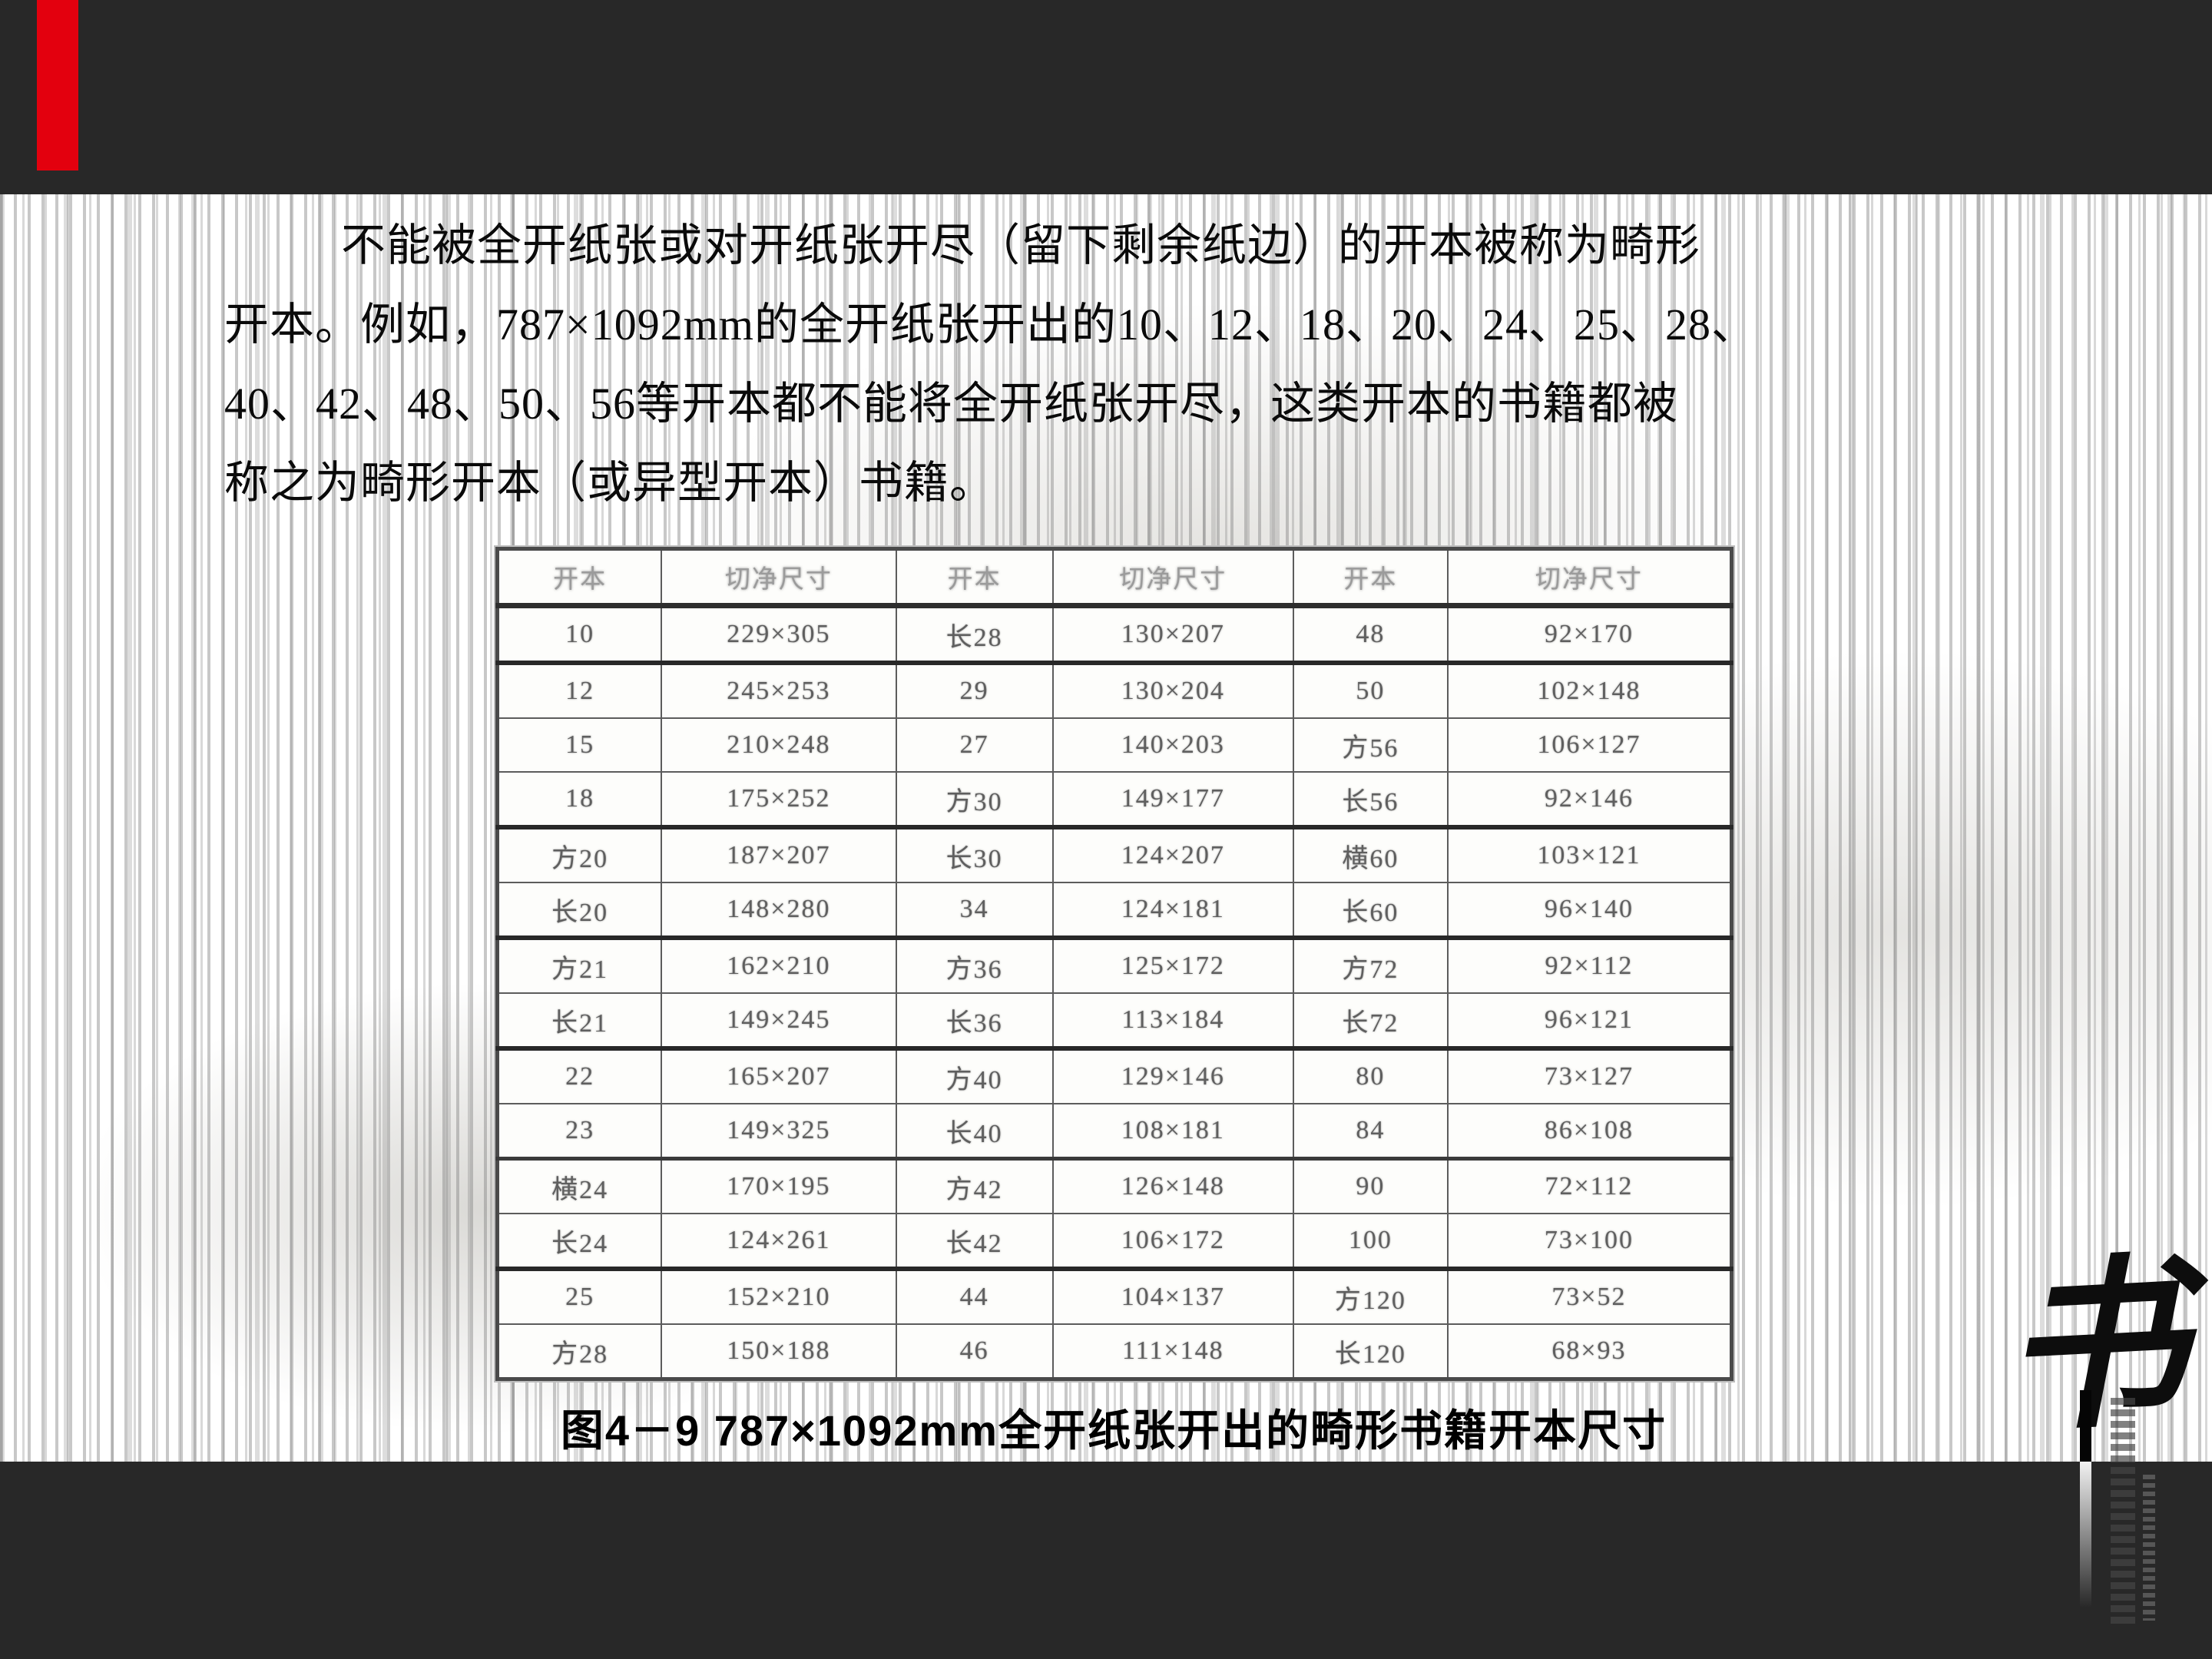  I want to click on table-cell: 方40, so click(974, 1076).